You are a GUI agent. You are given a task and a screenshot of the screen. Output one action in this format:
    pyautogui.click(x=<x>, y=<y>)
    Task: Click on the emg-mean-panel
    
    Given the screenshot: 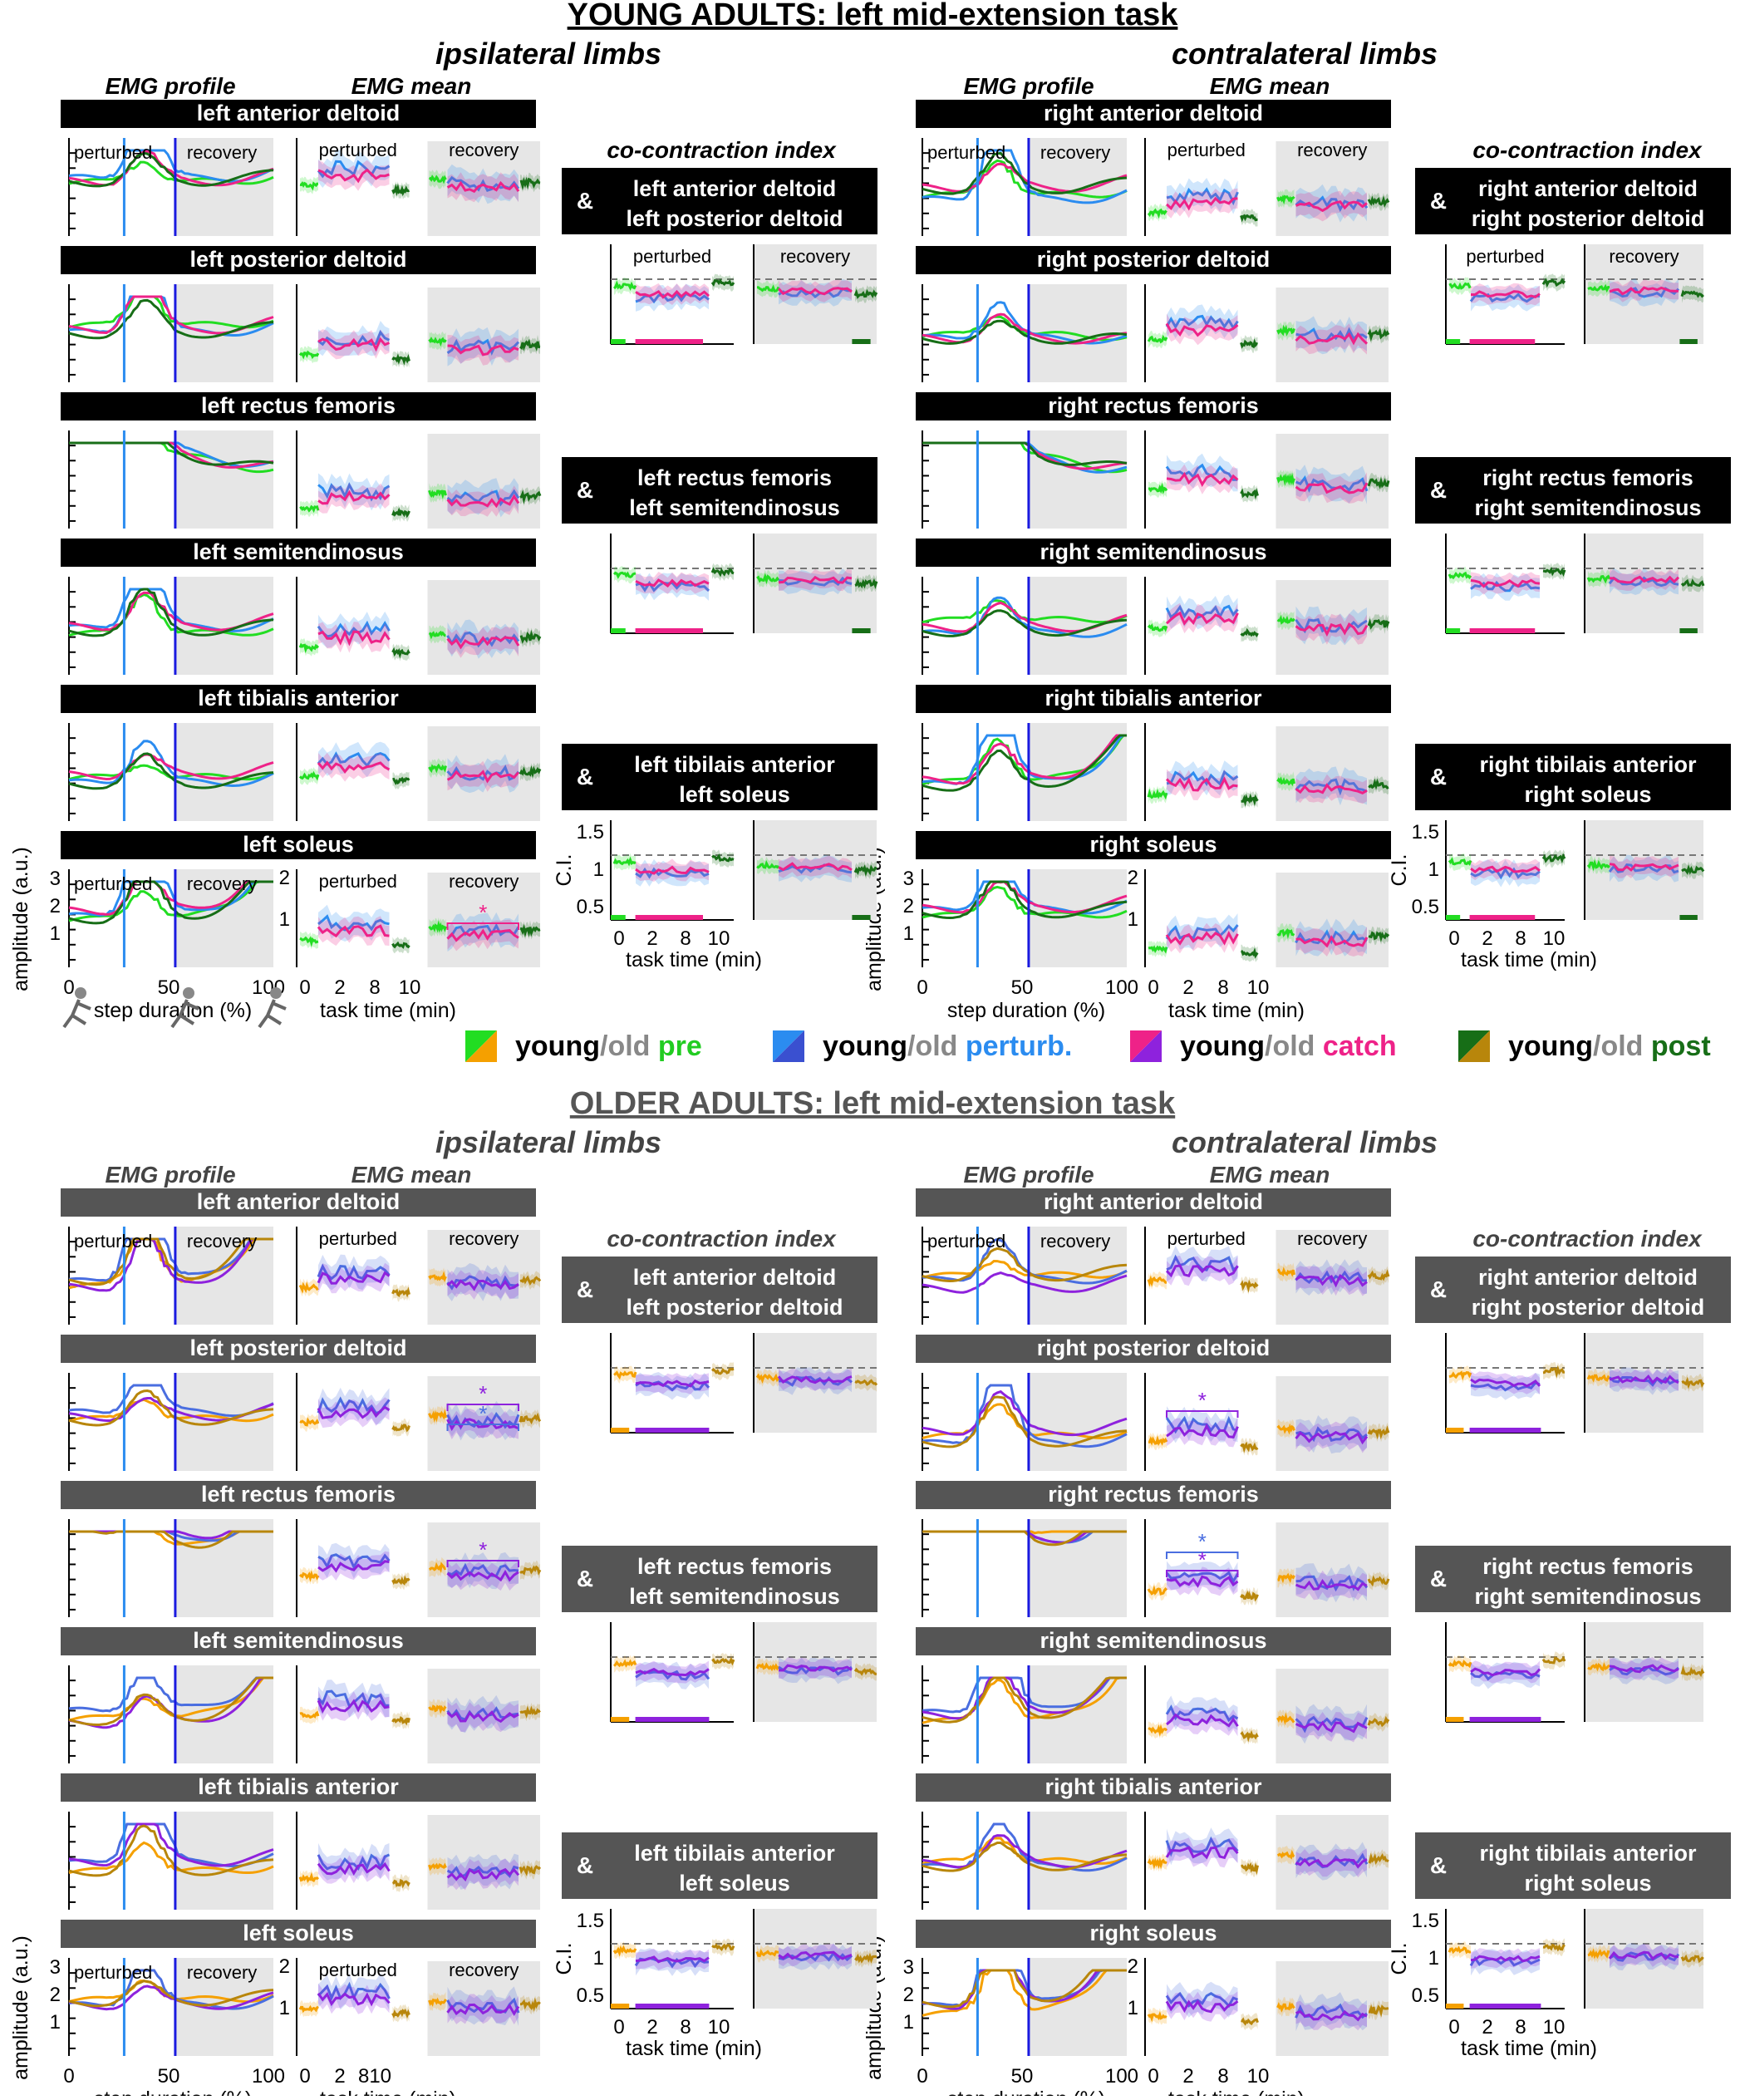 What is the action you would take?
    pyautogui.click(x=419, y=1714)
    